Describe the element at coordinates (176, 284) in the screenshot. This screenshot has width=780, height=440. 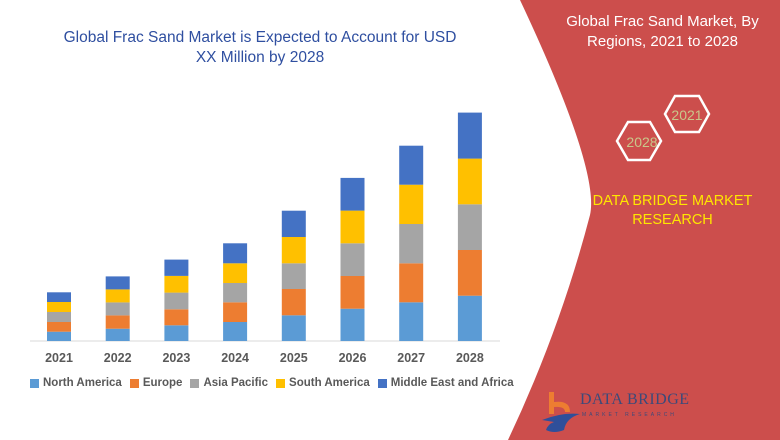
I see `bar-2023-south-america` at that location.